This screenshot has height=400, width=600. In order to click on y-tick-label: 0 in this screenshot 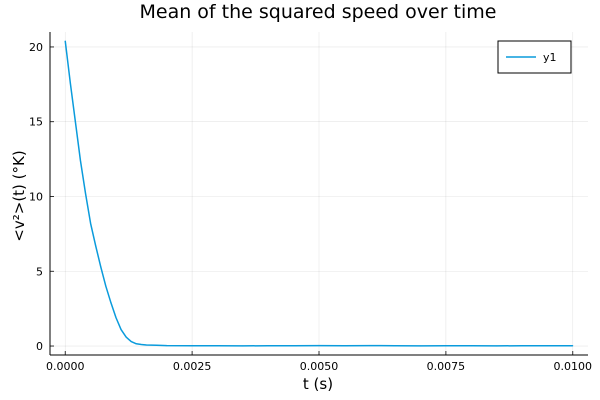, I will do `click(39, 346)`.